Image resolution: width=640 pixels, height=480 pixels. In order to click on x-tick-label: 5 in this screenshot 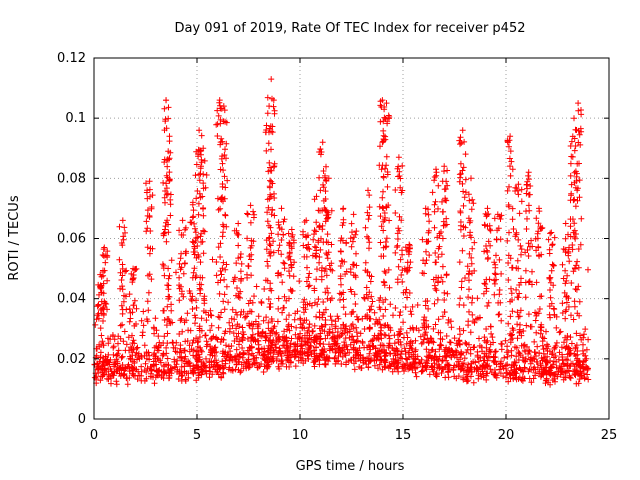, I will do `click(197, 435)`.